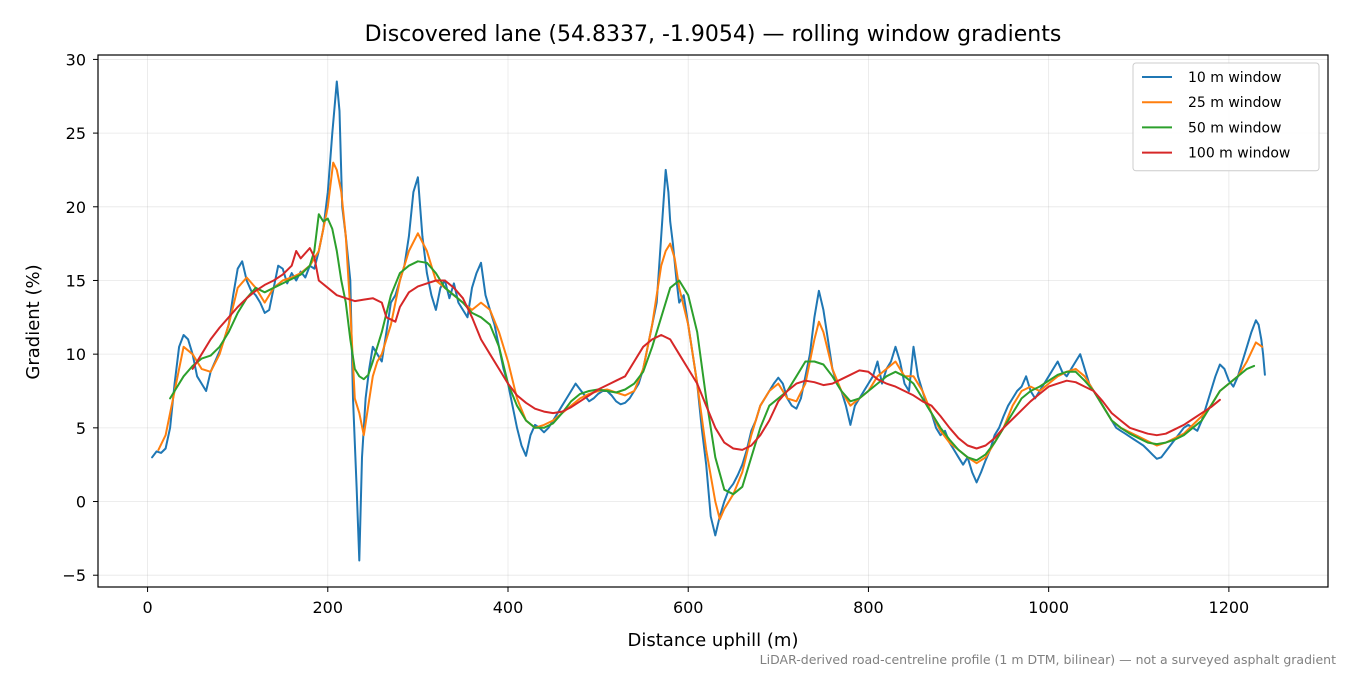 This screenshot has height=675, width=1350. What do you see at coordinates (76, 354) in the screenshot?
I see `y-tick-label: 10` at bounding box center [76, 354].